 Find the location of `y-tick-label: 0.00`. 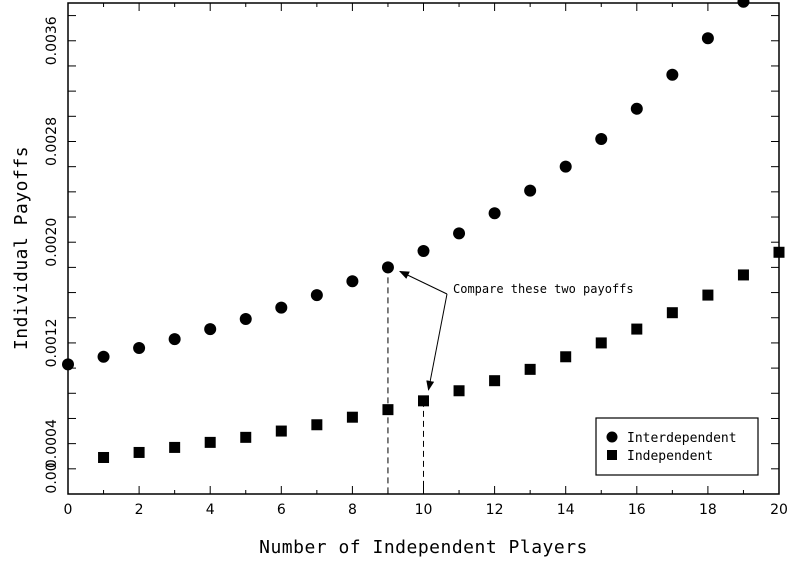

y-tick-label: 0.00 is located at coordinates (52, 477).